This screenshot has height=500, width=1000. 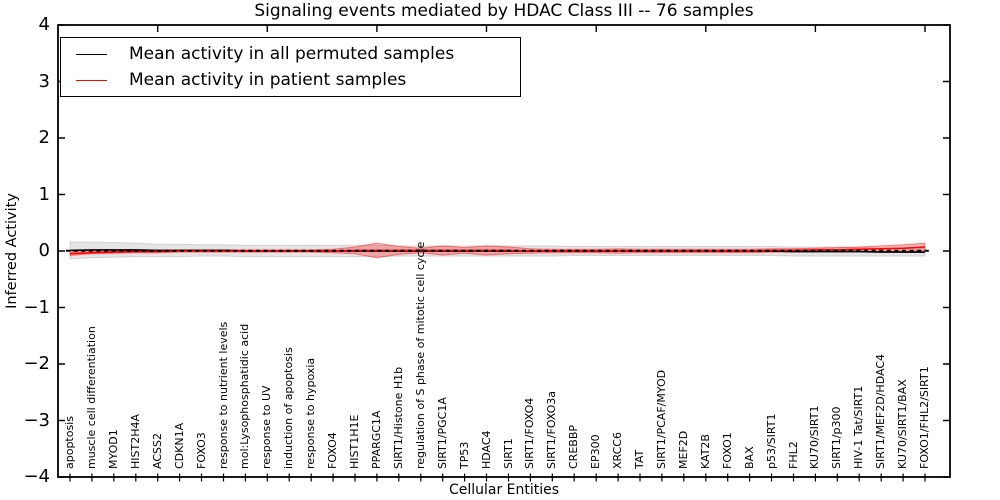 I want to click on x-tick-label: KAT2B, so click(x=705, y=451).